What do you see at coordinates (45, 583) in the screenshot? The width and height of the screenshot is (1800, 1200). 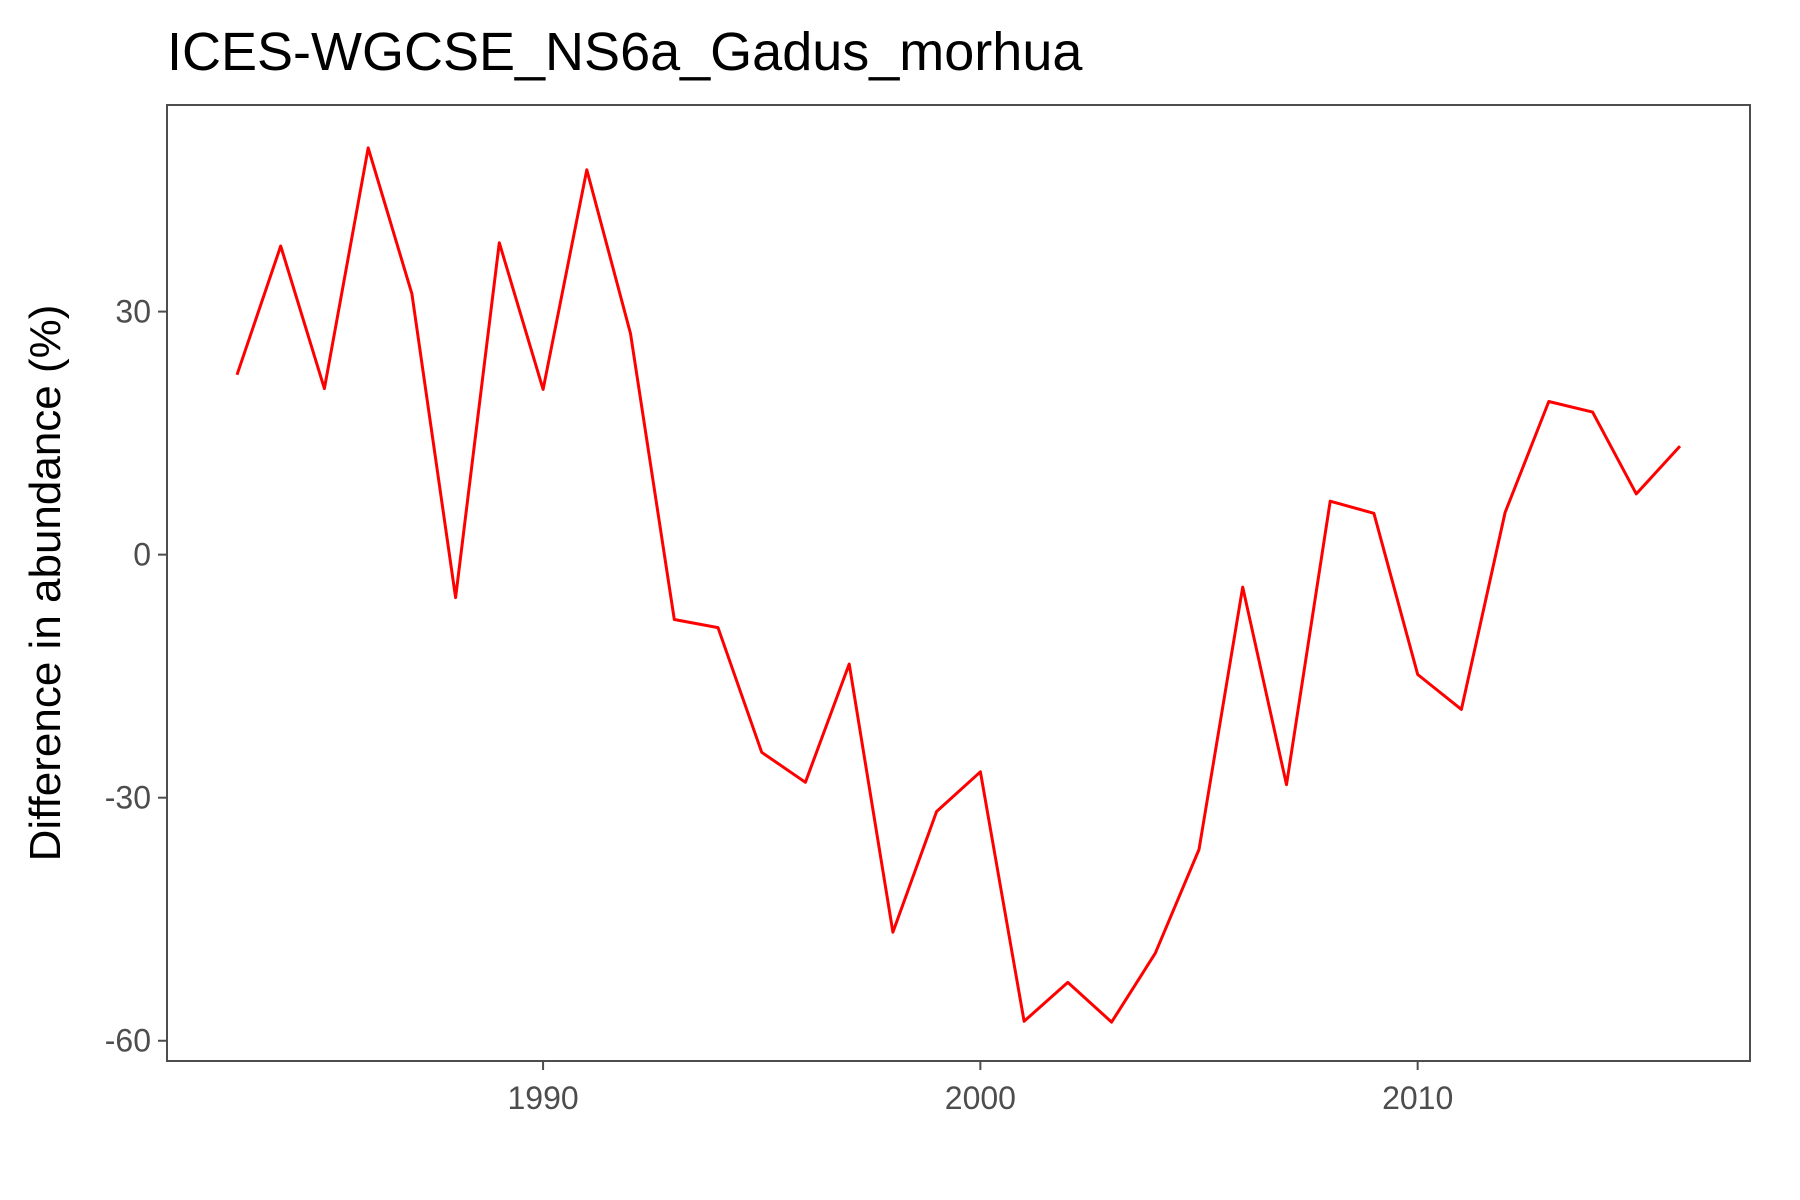 I see `y-axis-label: Difference in abundance (%)` at bounding box center [45, 583].